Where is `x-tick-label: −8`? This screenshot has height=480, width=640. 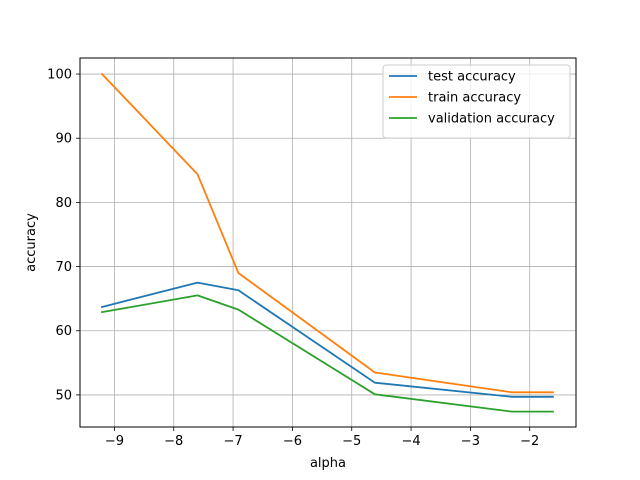
x-tick-label: −8 is located at coordinates (173, 441).